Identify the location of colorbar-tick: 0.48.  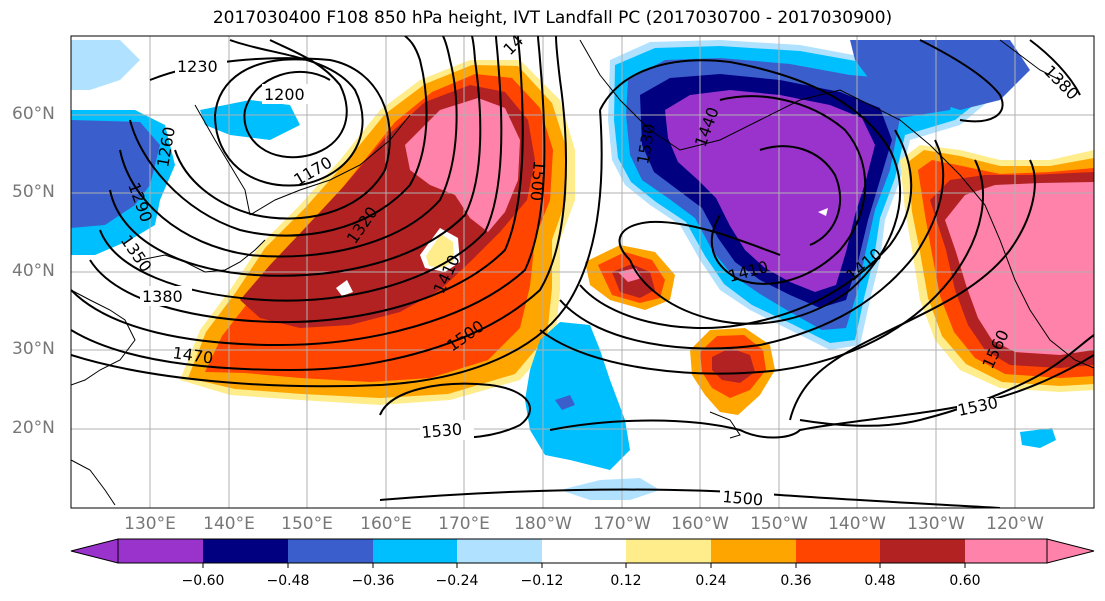
(880, 581).